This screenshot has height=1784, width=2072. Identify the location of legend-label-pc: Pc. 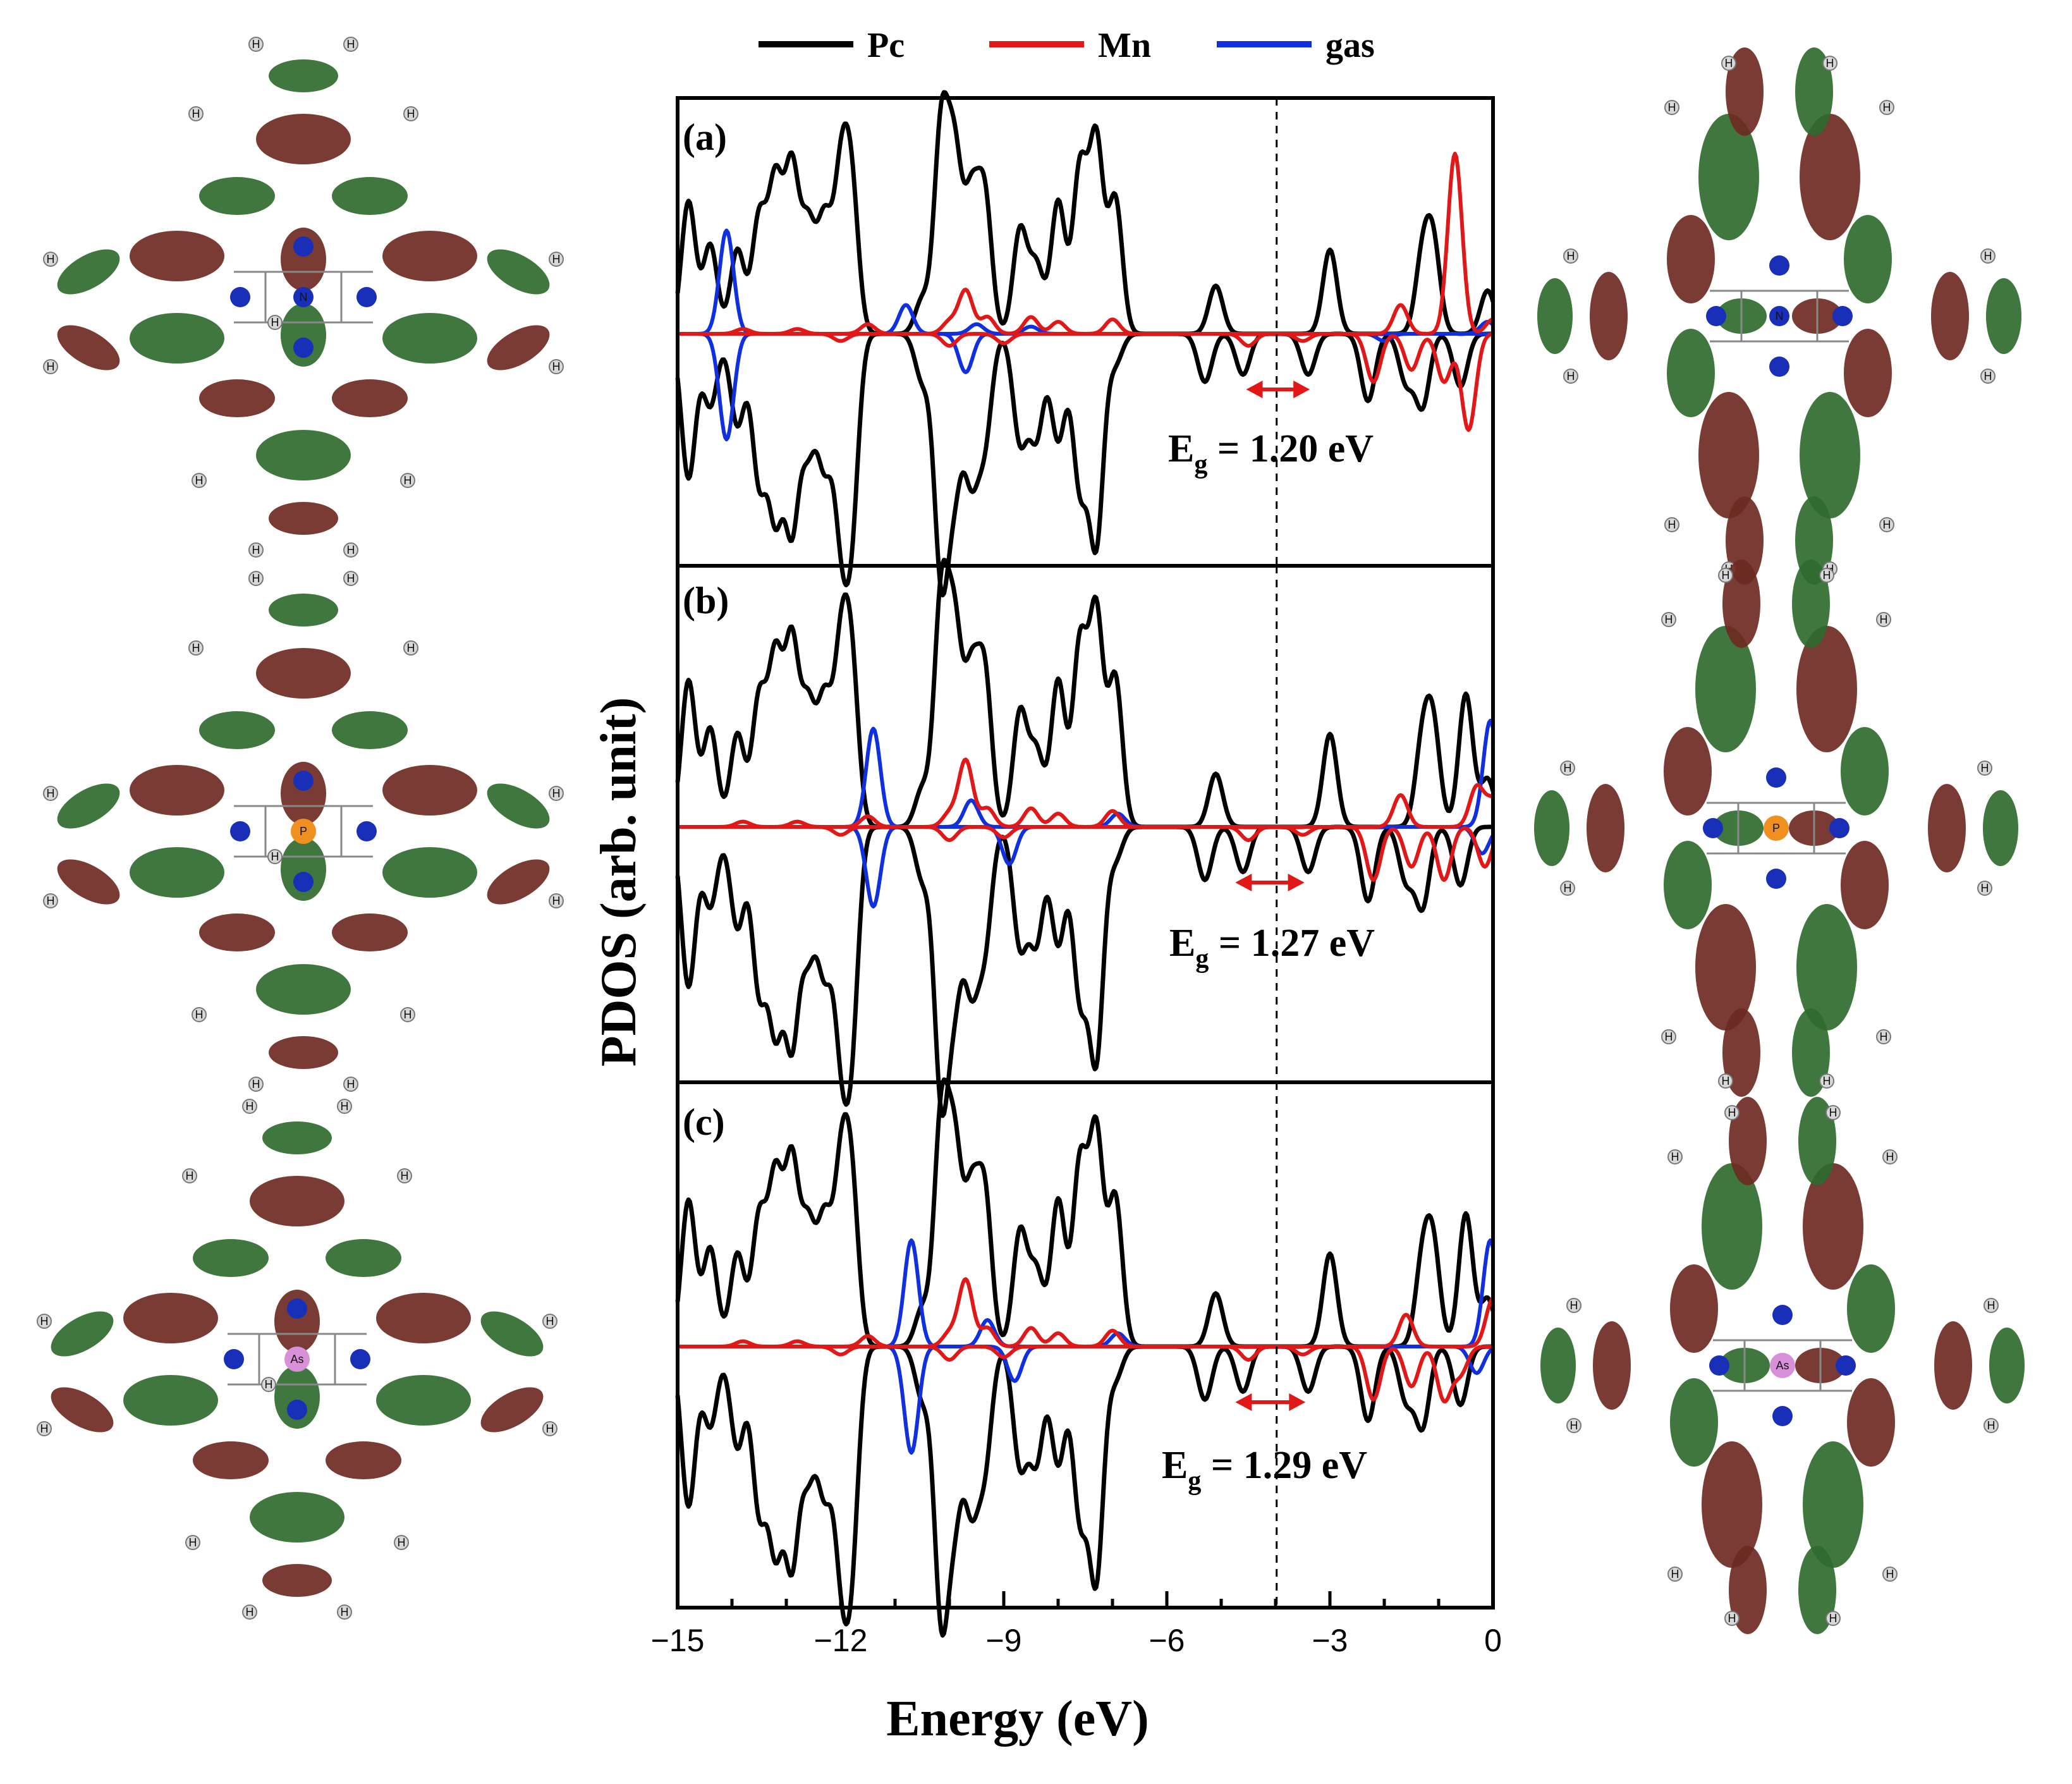
(886, 45).